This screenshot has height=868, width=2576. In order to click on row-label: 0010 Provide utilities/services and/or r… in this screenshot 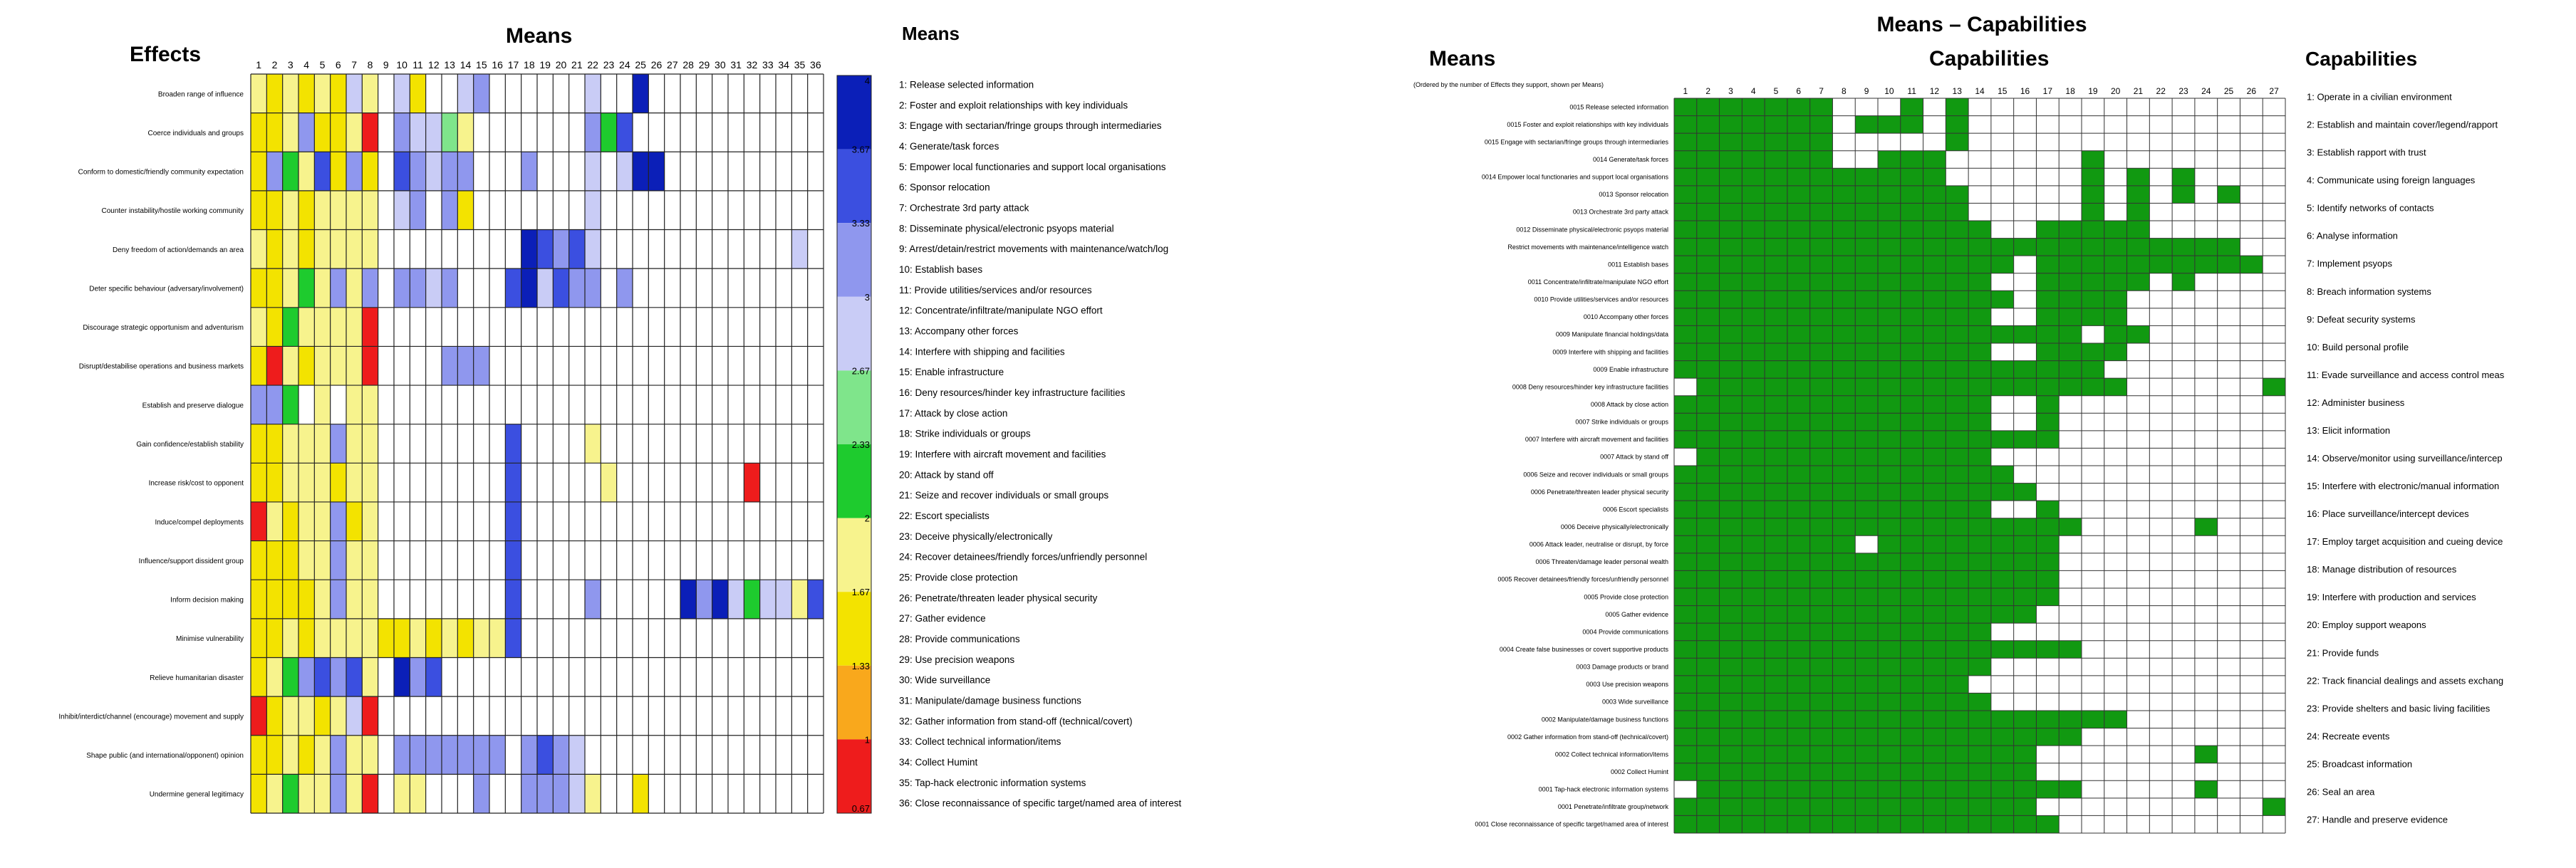, I will do `click(1601, 299)`.